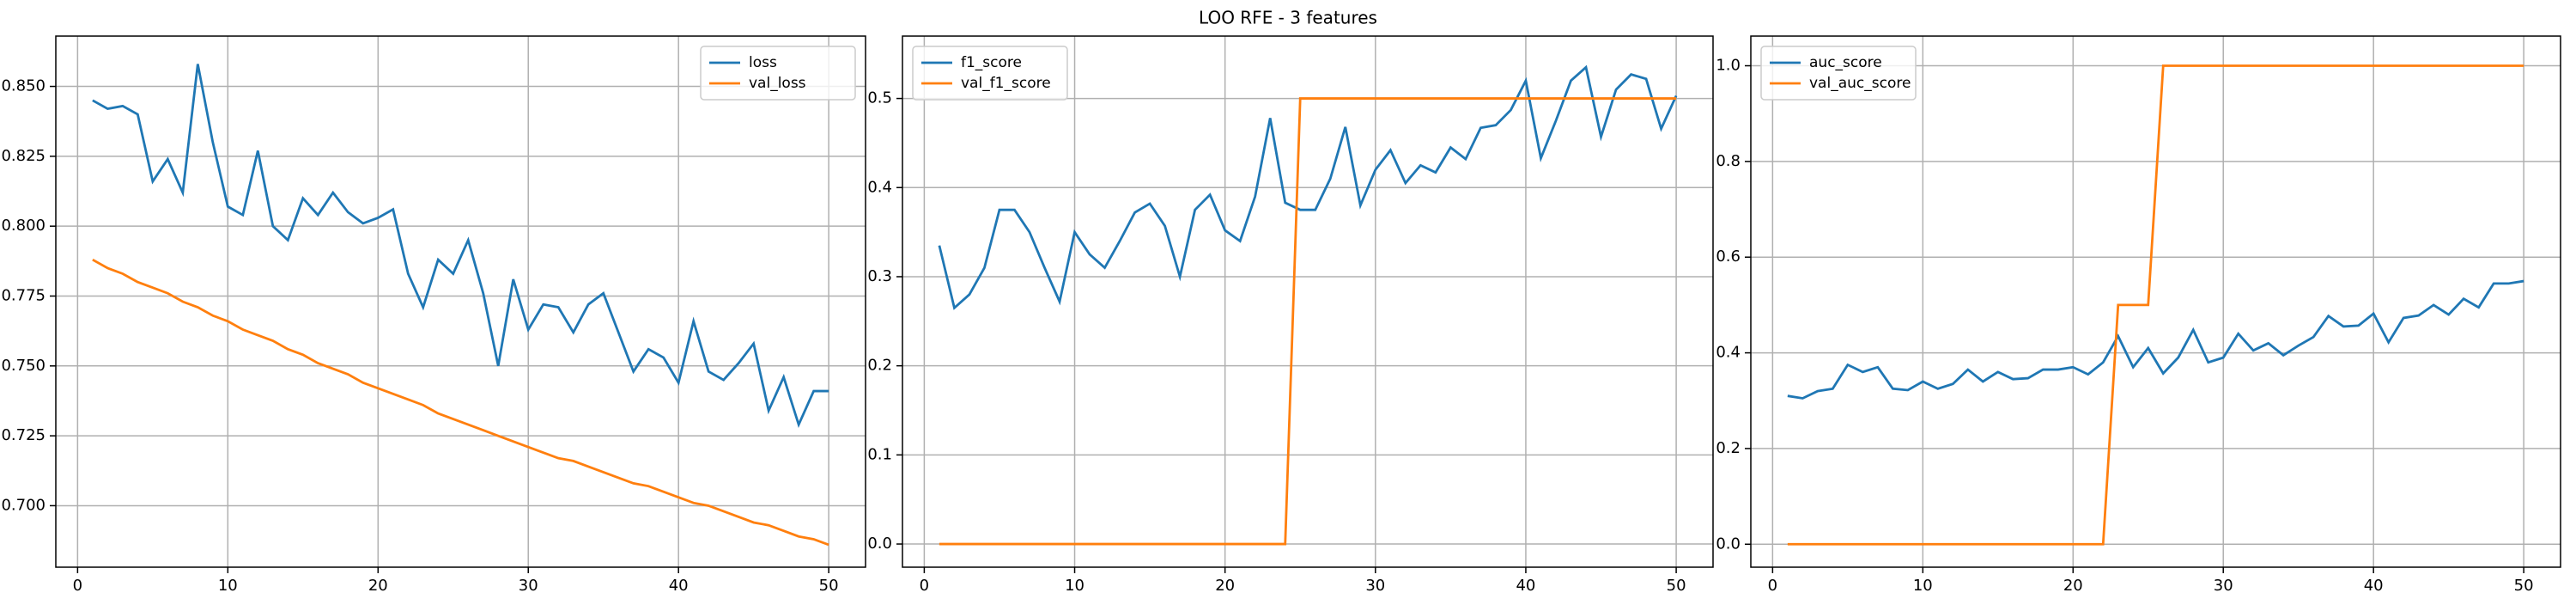 This screenshot has height=605, width=2576. I want to click on y-tick-label: 0.5, so click(879, 98).